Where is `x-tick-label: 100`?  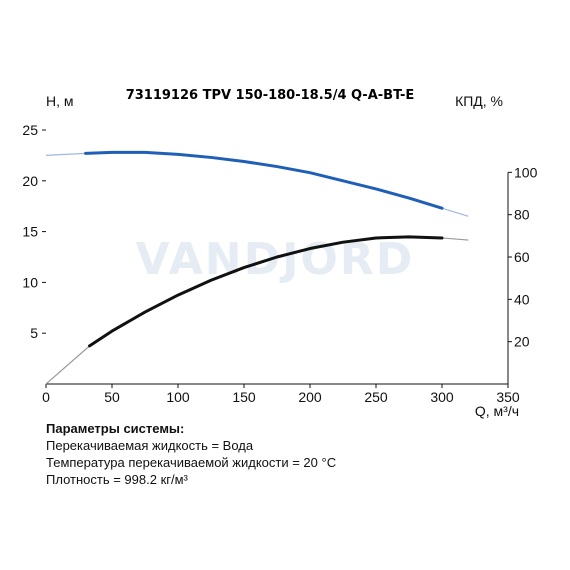
x-tick-label: 100 is located at coordinates (178, 397).